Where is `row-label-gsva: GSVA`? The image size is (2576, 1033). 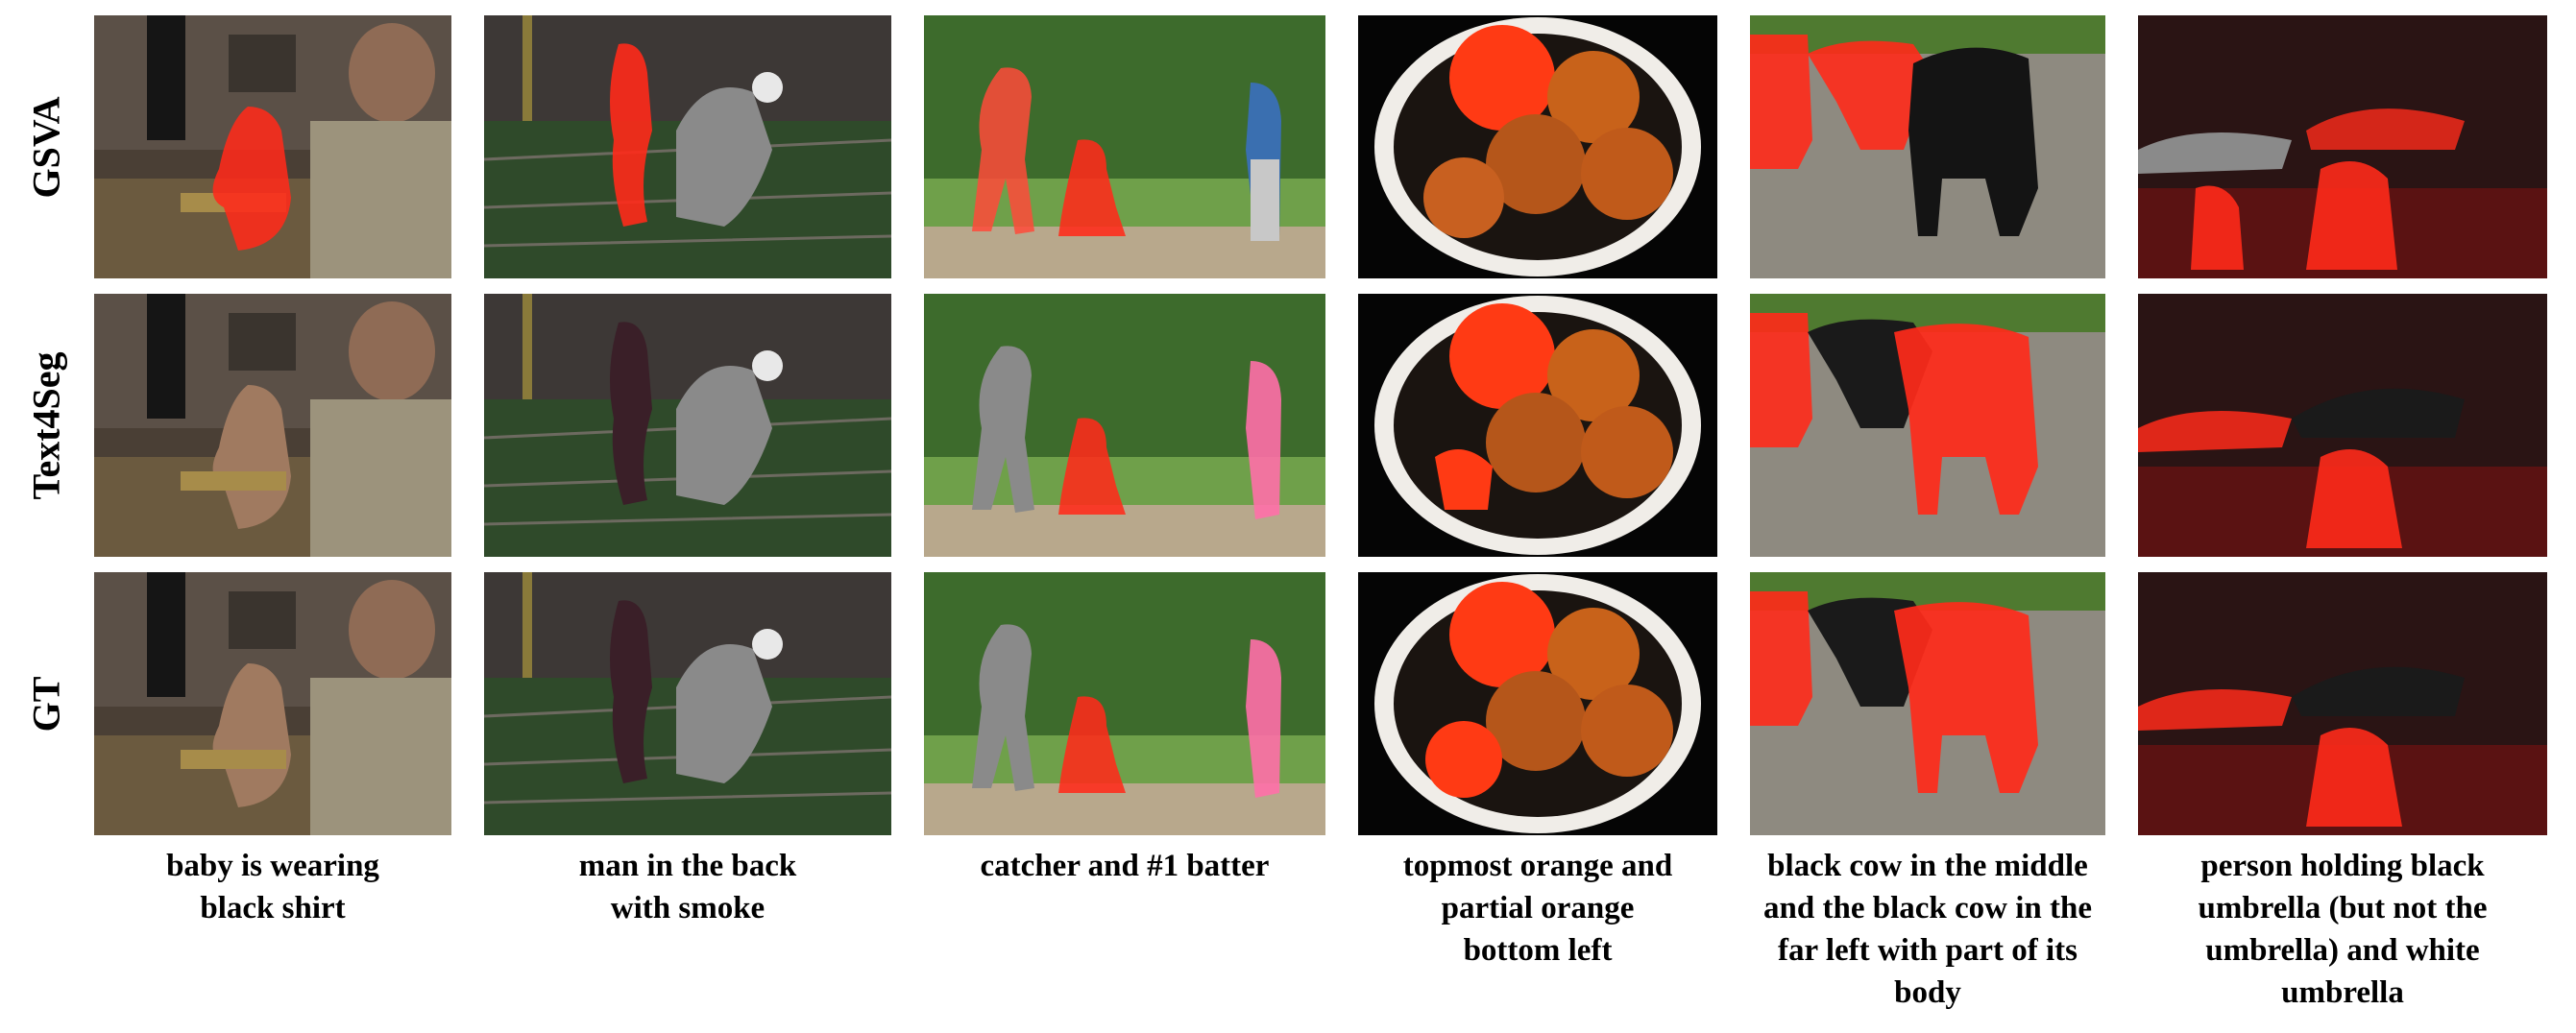
row-label-gsva: GSVA is located at coordinates (46, 147).